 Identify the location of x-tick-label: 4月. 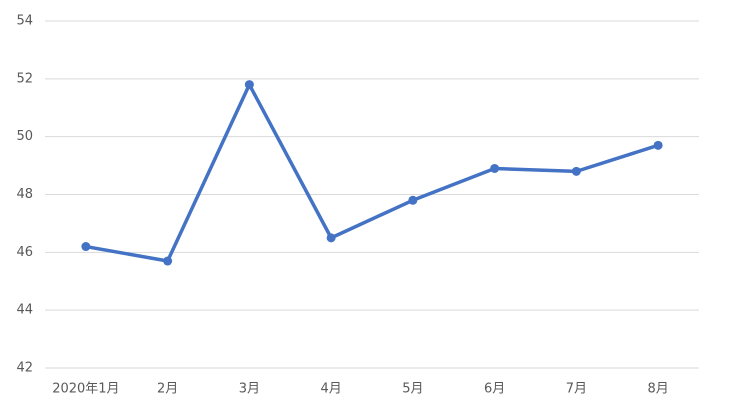
(330, 389).